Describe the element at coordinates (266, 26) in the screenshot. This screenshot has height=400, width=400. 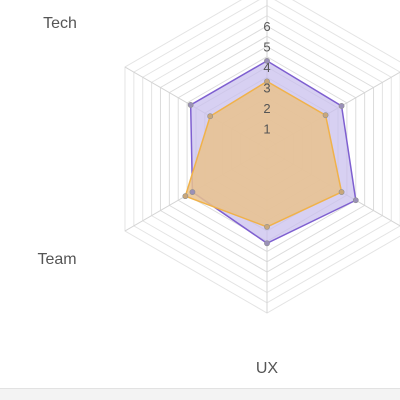
I see `tick-label: 6` at that location.